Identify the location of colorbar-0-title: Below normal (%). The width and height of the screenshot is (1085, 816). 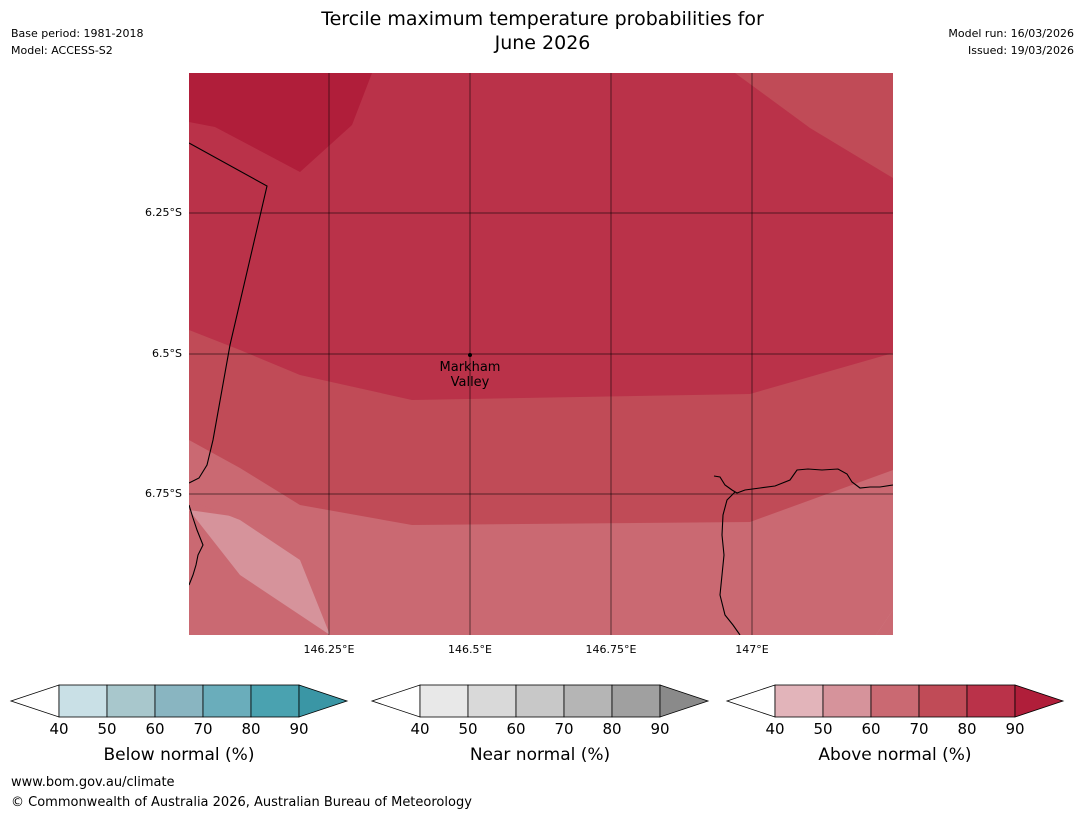
(179, 755).